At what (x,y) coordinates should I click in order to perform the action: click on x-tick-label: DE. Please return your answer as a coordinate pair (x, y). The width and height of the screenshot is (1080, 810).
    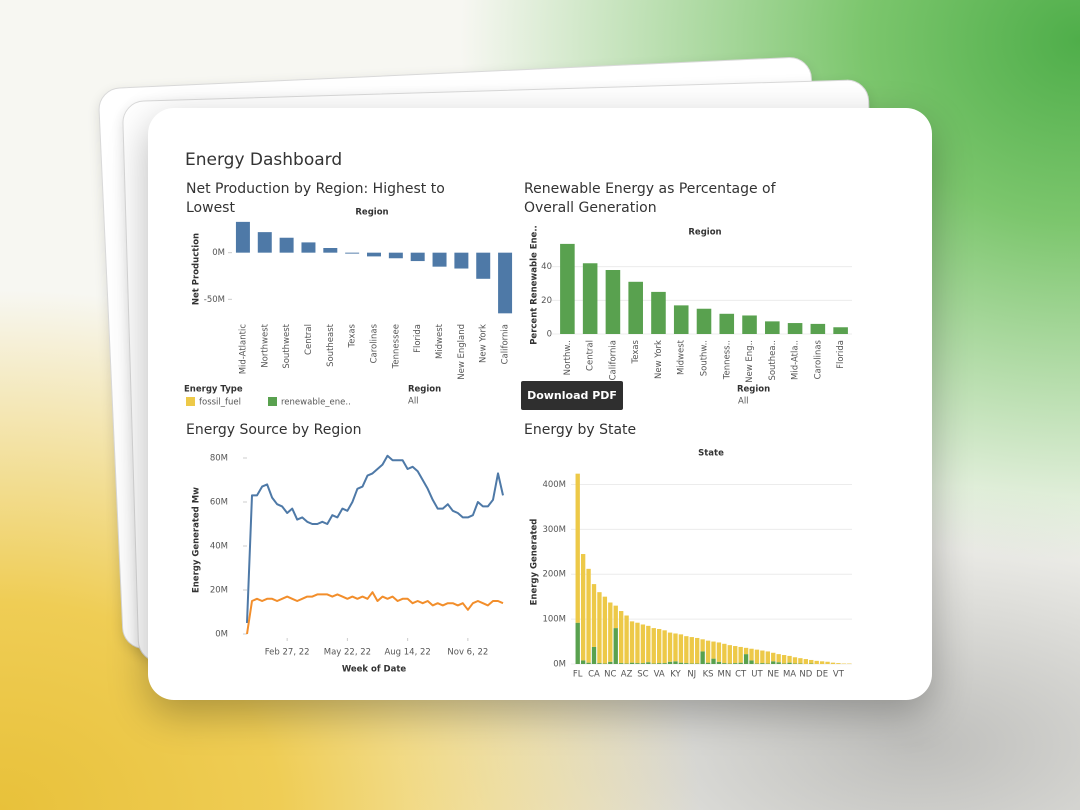
    Looking at the image, I should click on (822, 675).